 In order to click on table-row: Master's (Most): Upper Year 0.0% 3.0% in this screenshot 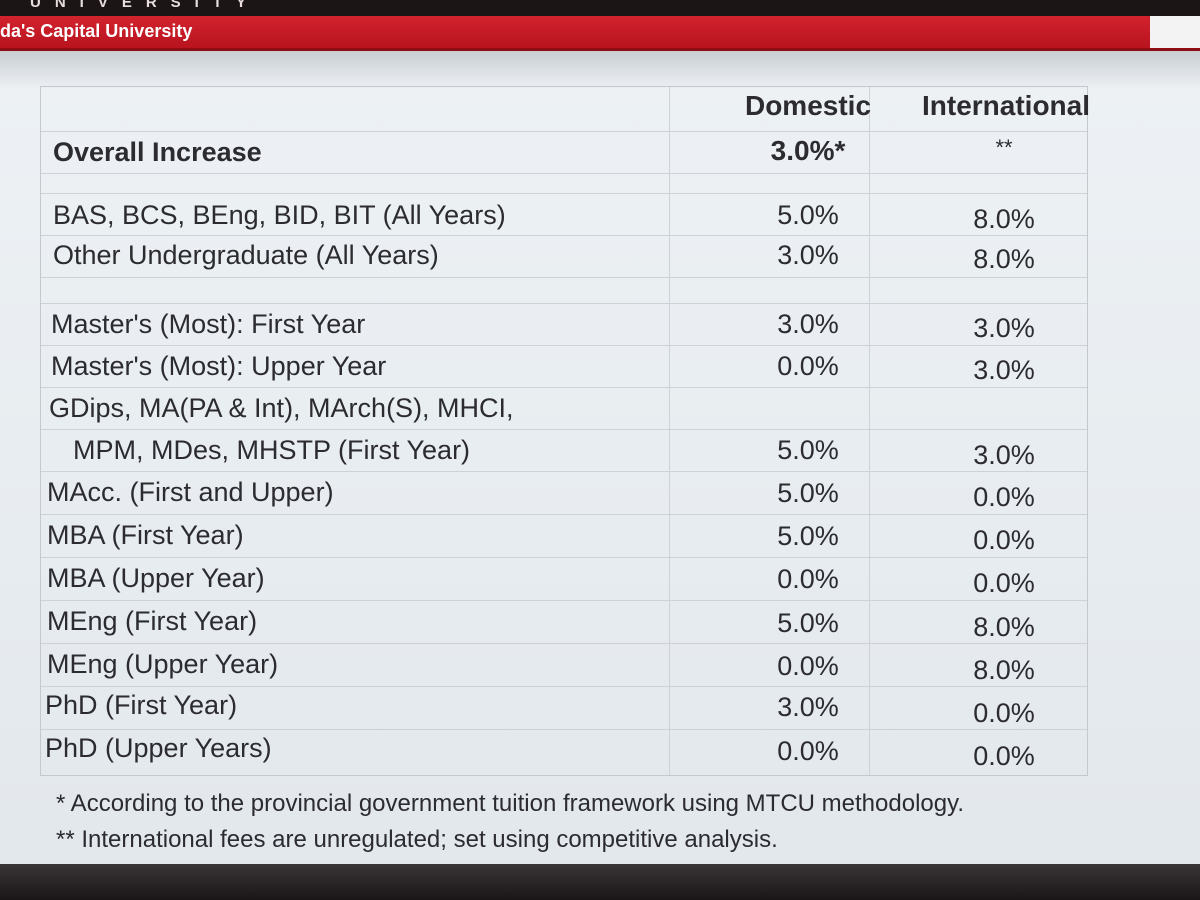, I will do `click(564, 366)`.